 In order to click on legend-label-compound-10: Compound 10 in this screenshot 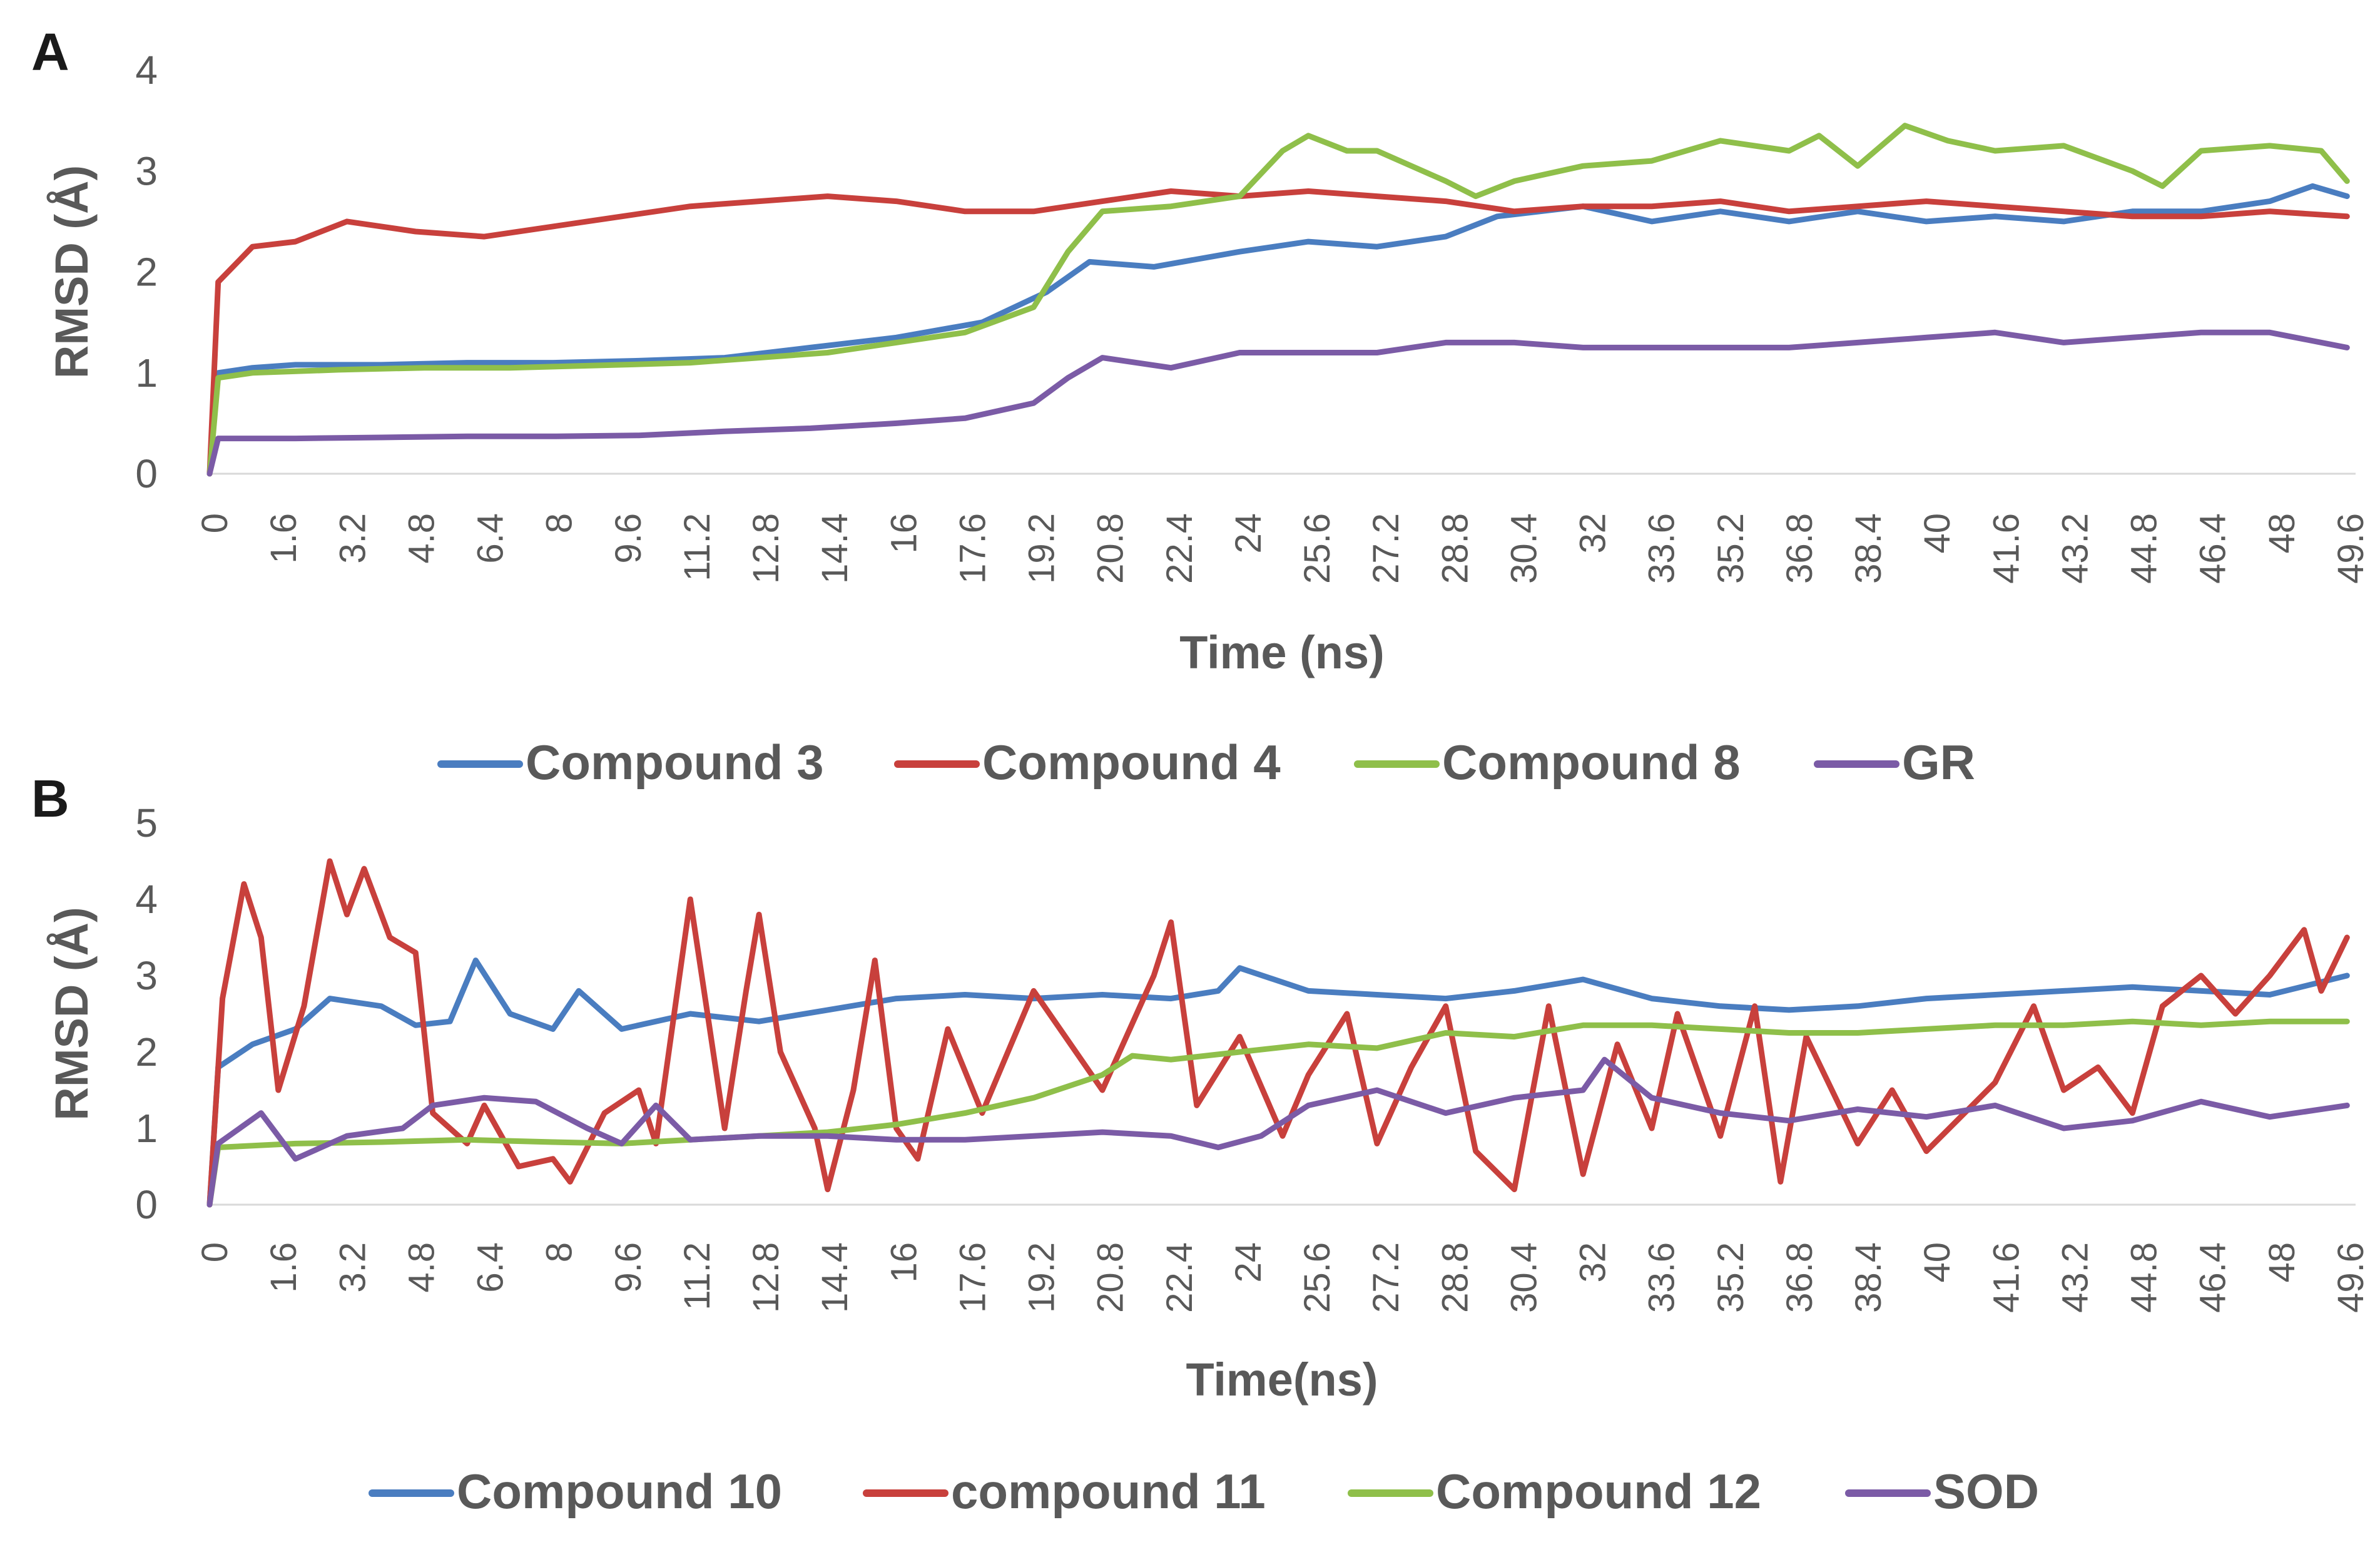, I will do `click(619, 1491)`.